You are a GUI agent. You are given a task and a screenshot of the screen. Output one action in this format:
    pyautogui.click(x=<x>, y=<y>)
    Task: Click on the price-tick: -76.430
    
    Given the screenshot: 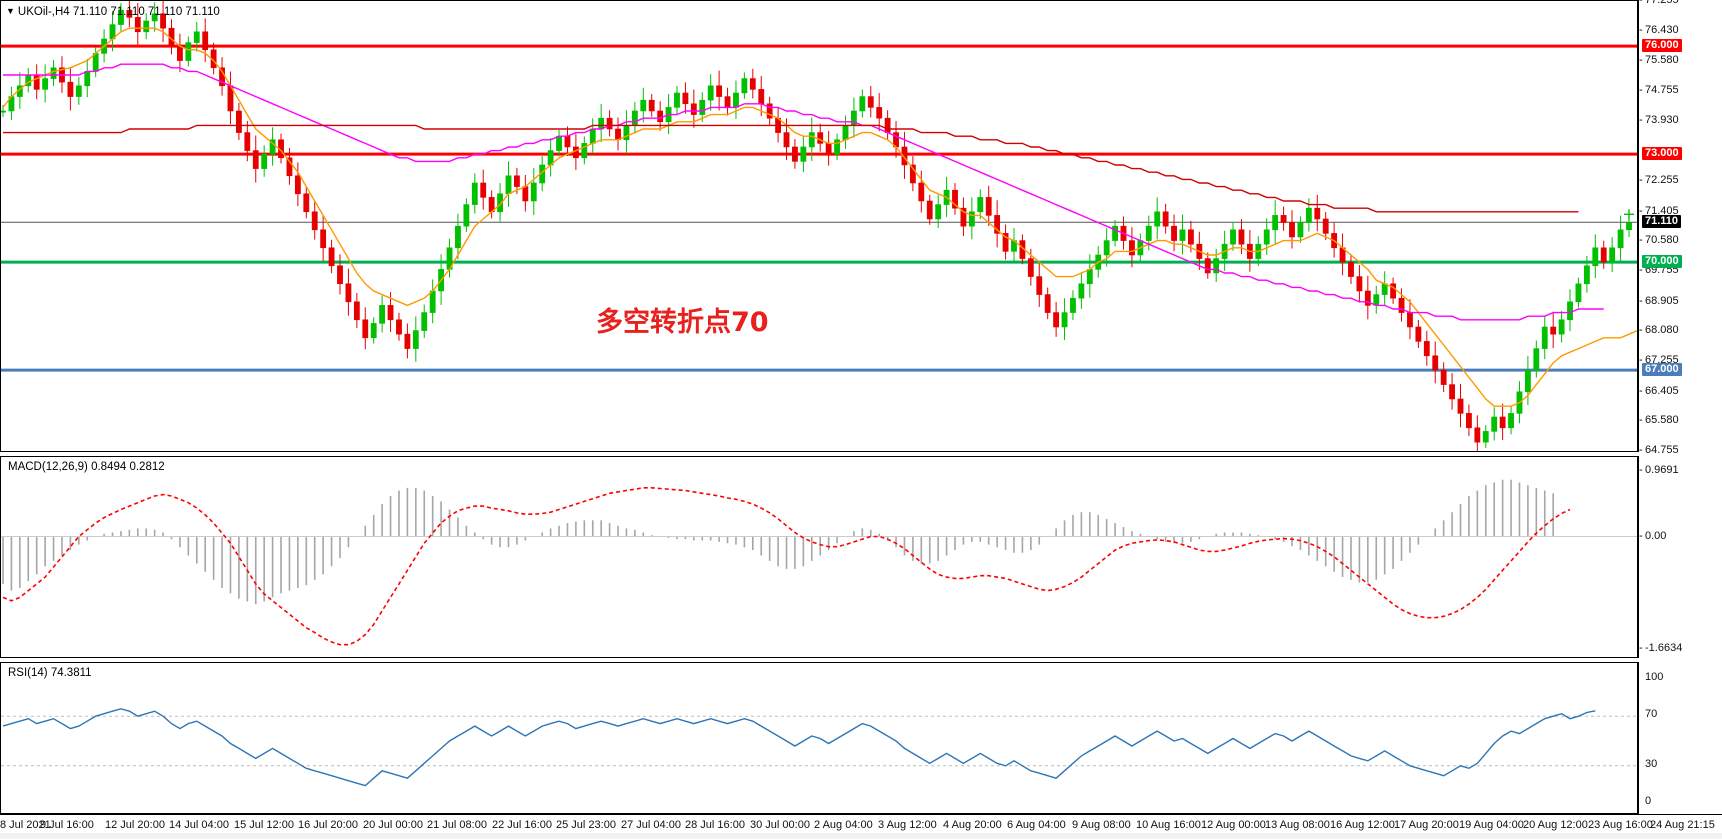 What is the action you would take?
    pyautogui.click(x=1659, y=29)
    